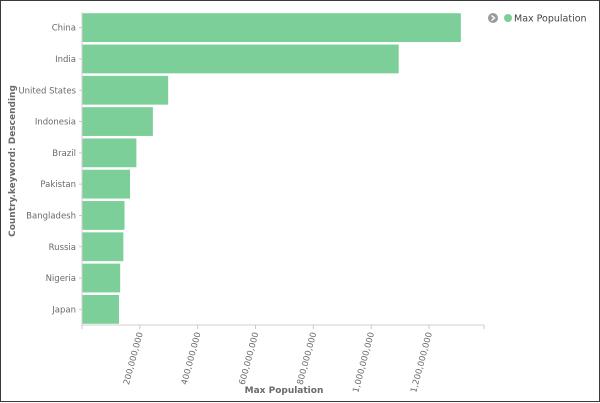 The image size is (600, 403). Describe the element at coordinates (47, 91) in the screenshot. I see `category-label-united-states: United States` at that location.